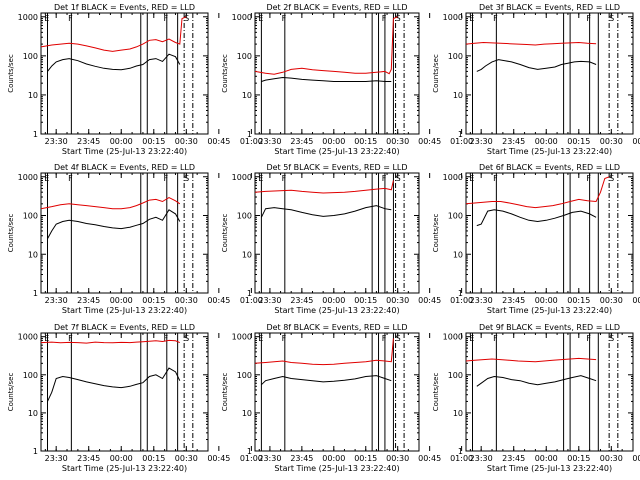 This screenshot has width=640, height=480. What do you see at coordinates (549, 7) in the screenshot?
I see `chart-title: Det 3f BLACK = Events, RED = LLD` at bounding box center [549, 7].